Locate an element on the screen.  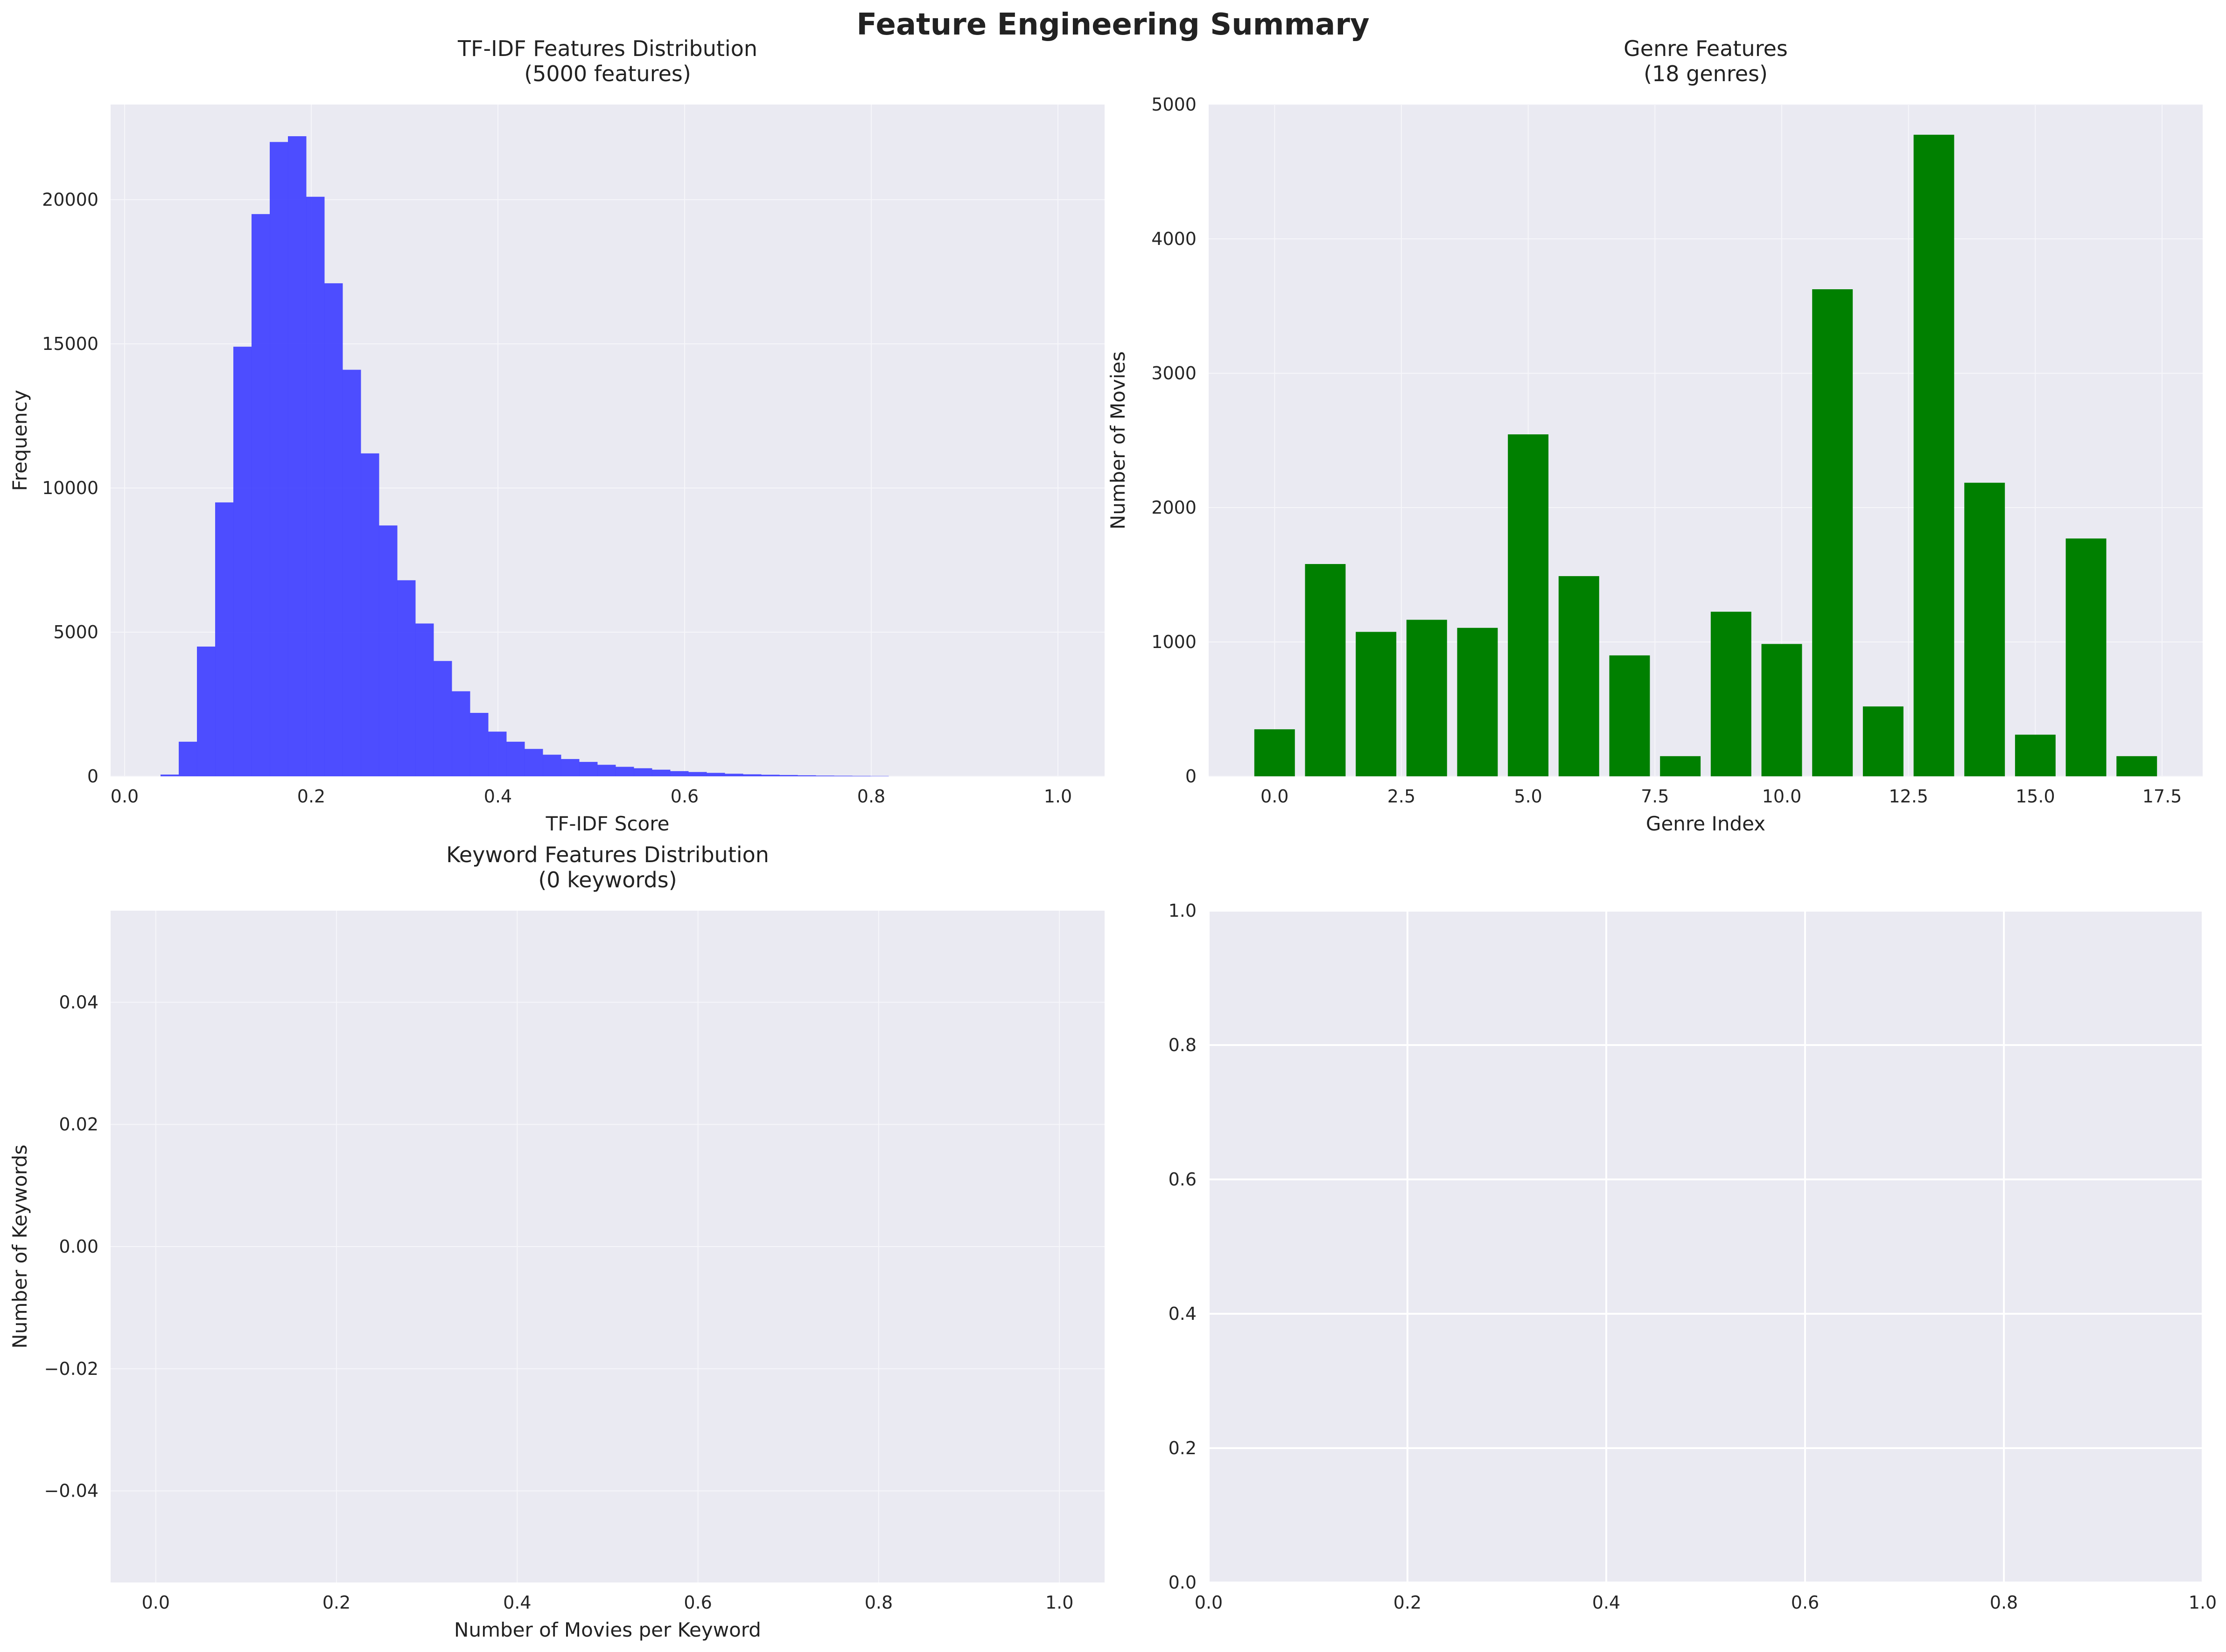
y-tick-label: 0.4 is located at coordinates (1183, 1314).